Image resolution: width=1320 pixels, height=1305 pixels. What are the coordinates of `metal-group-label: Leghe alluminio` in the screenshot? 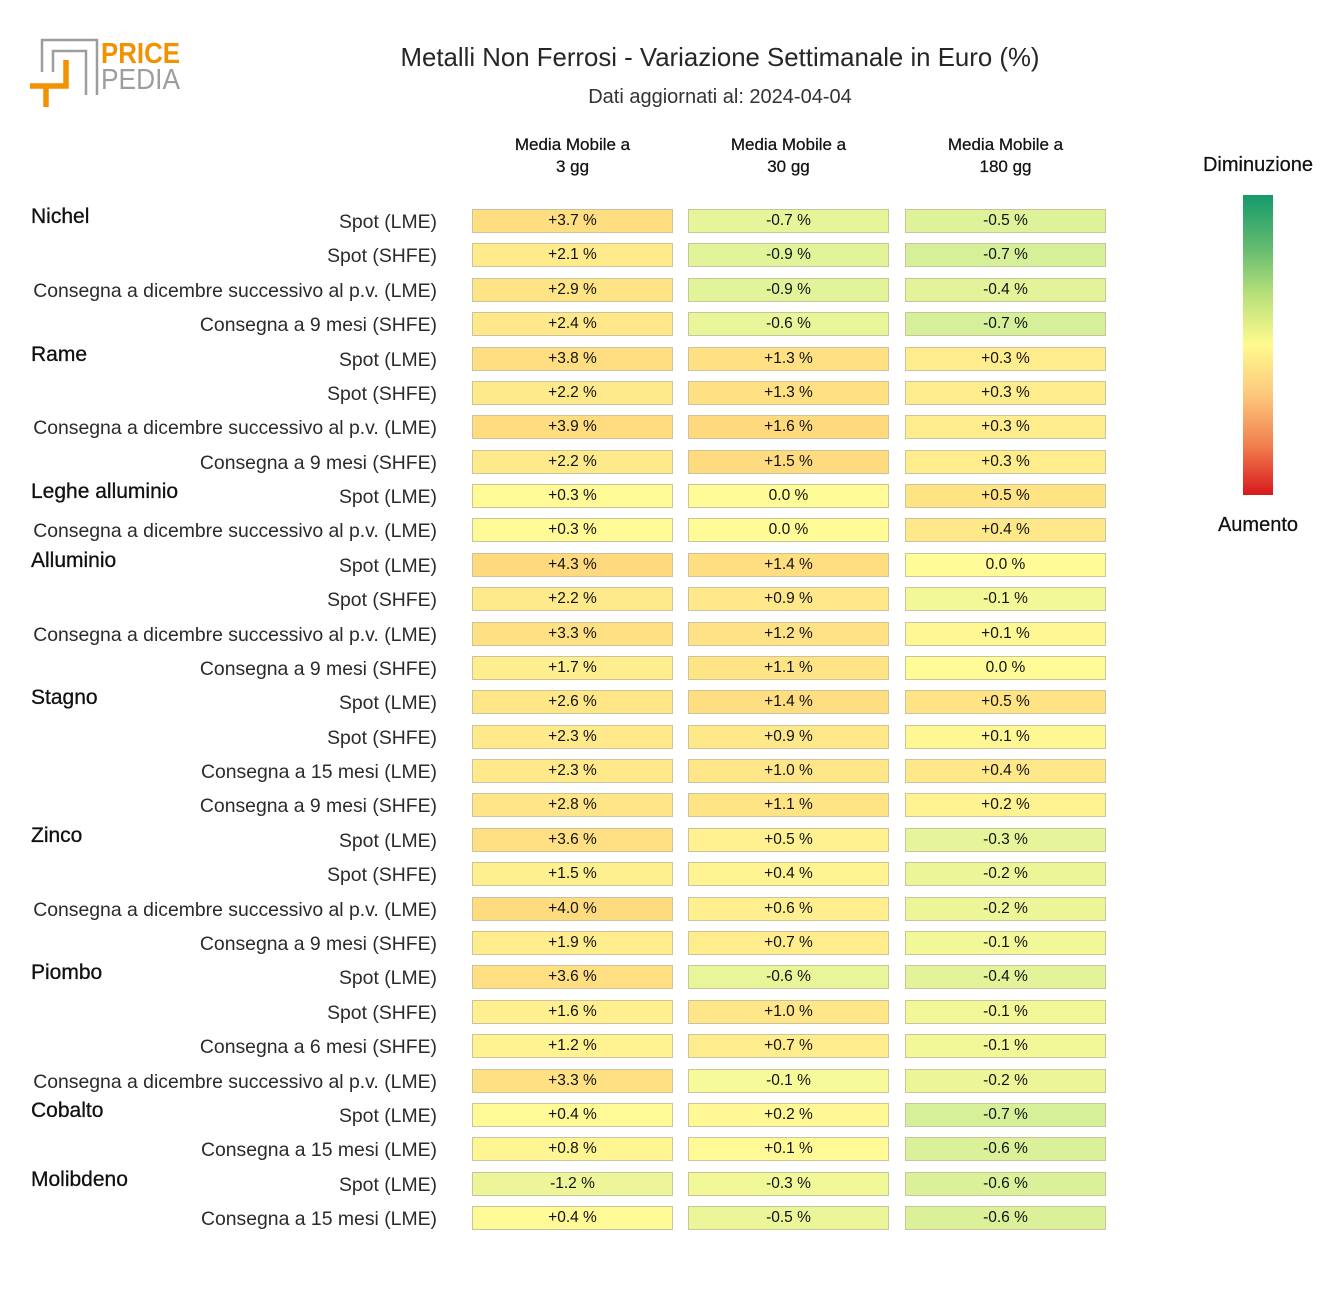 It's located at (105, 492).